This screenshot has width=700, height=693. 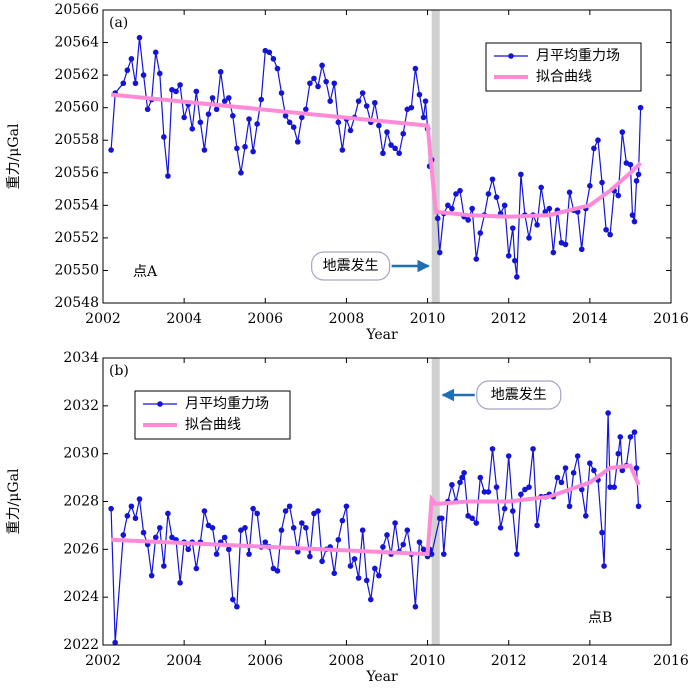 I want to click on y-tick-label: 20554, so click(x=76, y=205).